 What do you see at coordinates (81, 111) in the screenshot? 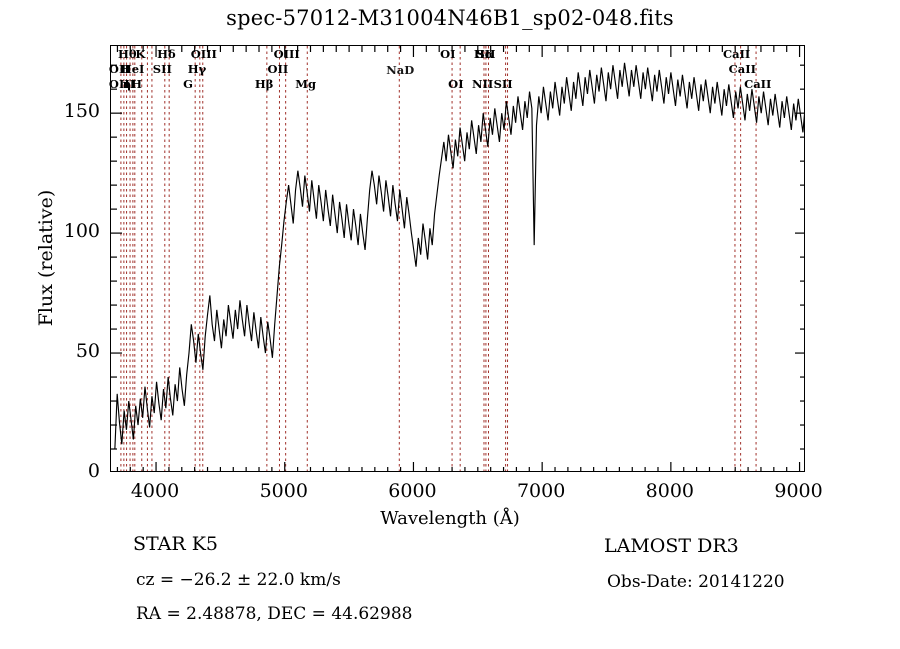
I see `y-tick-label: 150` at bounding box center [81, 111].